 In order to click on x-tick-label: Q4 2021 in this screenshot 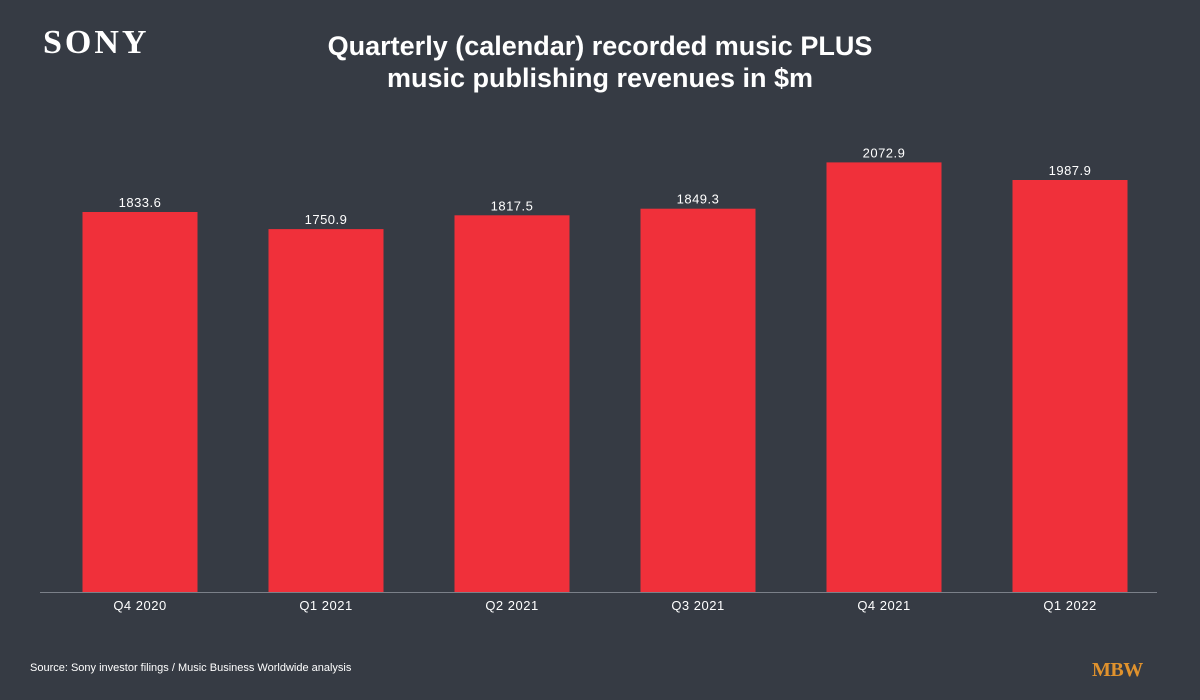, I will do `click(883, 605)`.